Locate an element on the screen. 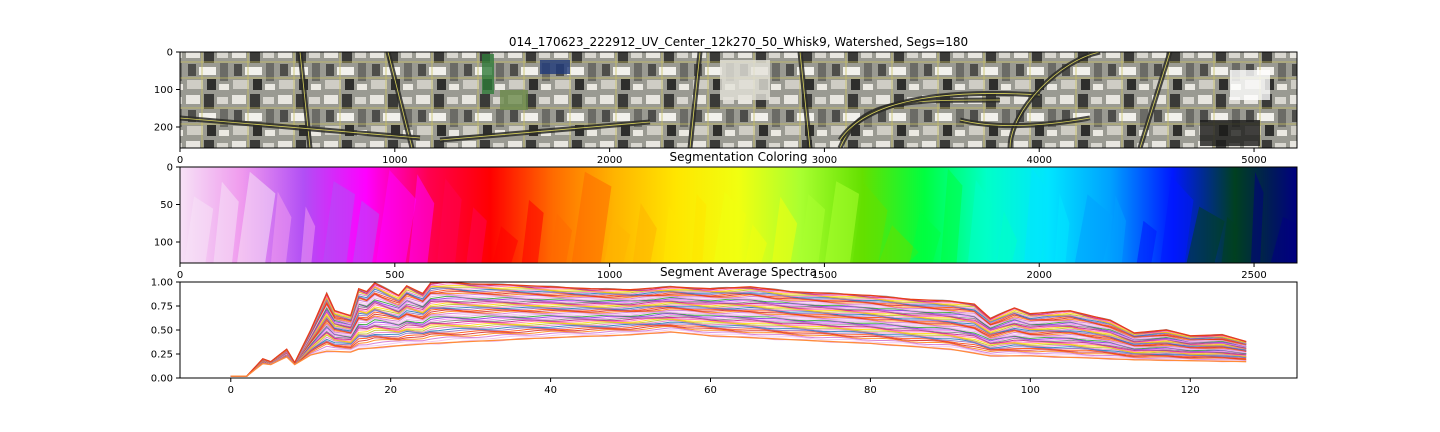 This screenshot has width=1440, height=432. spectra-y-axis: 0.00 0.25 0.50 0.75 1.00 is located at coordinates (165, 331).